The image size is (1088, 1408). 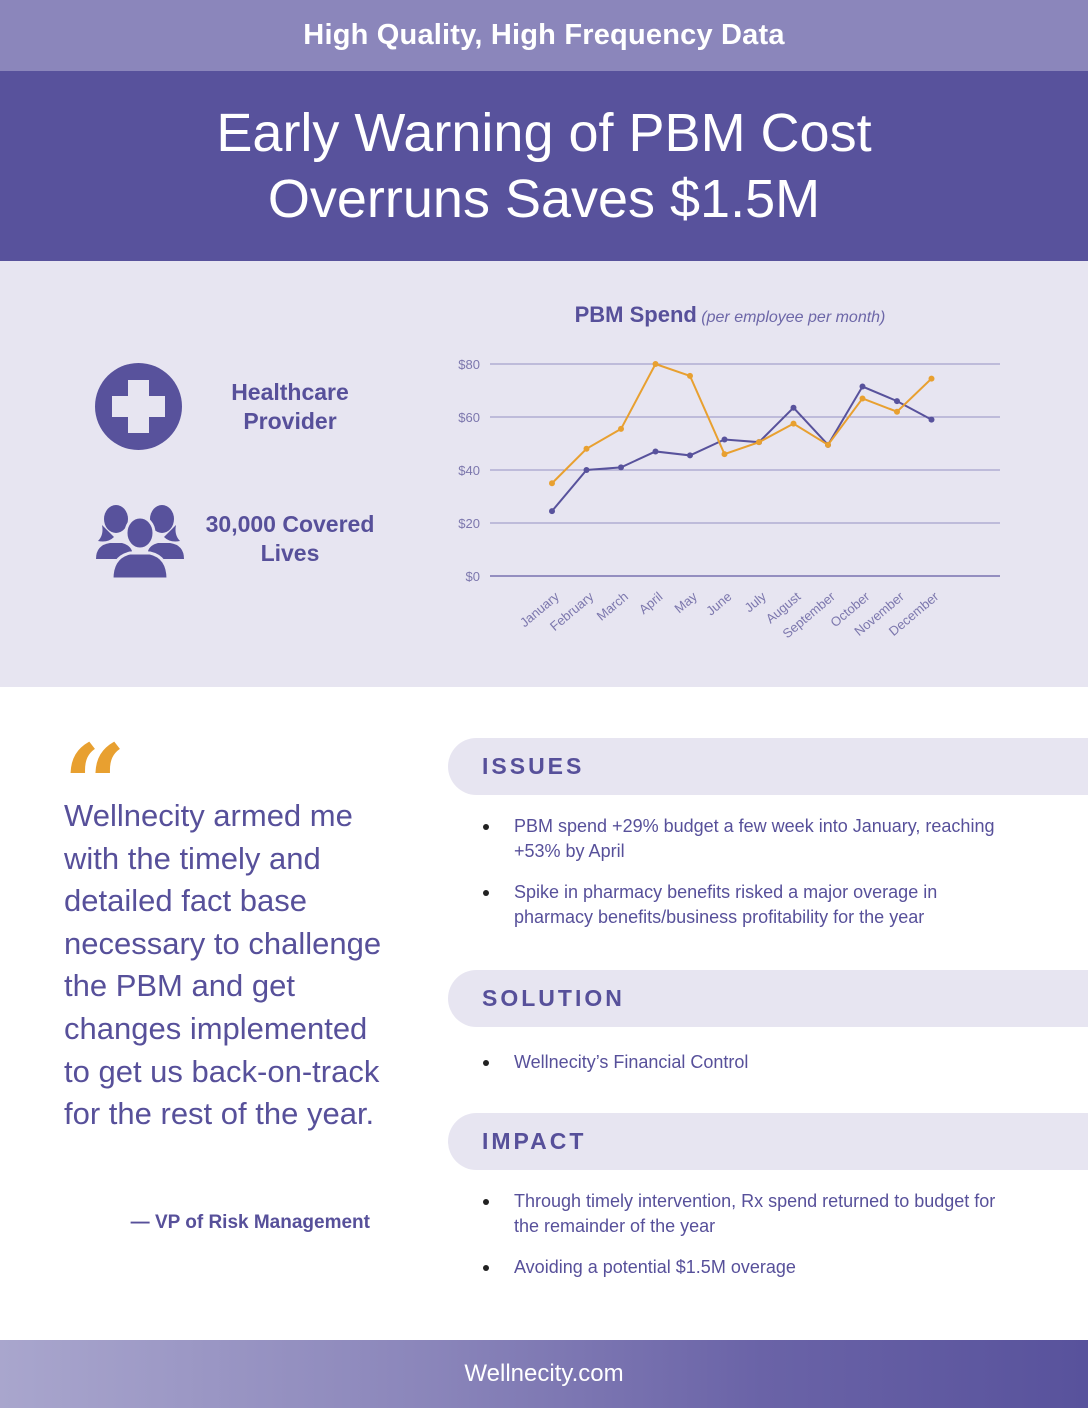 I want to click on tagline: High Quality, High Frequency Data, so click(x=544, y=35).